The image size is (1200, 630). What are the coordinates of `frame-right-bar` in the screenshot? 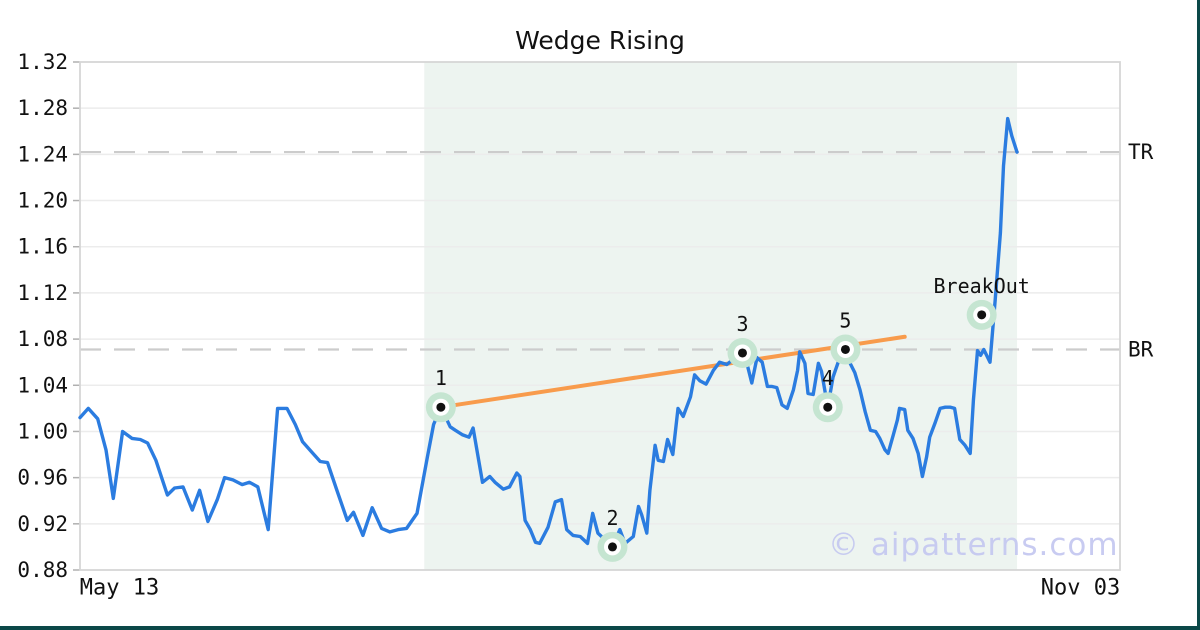 It's located at (1198, 315).